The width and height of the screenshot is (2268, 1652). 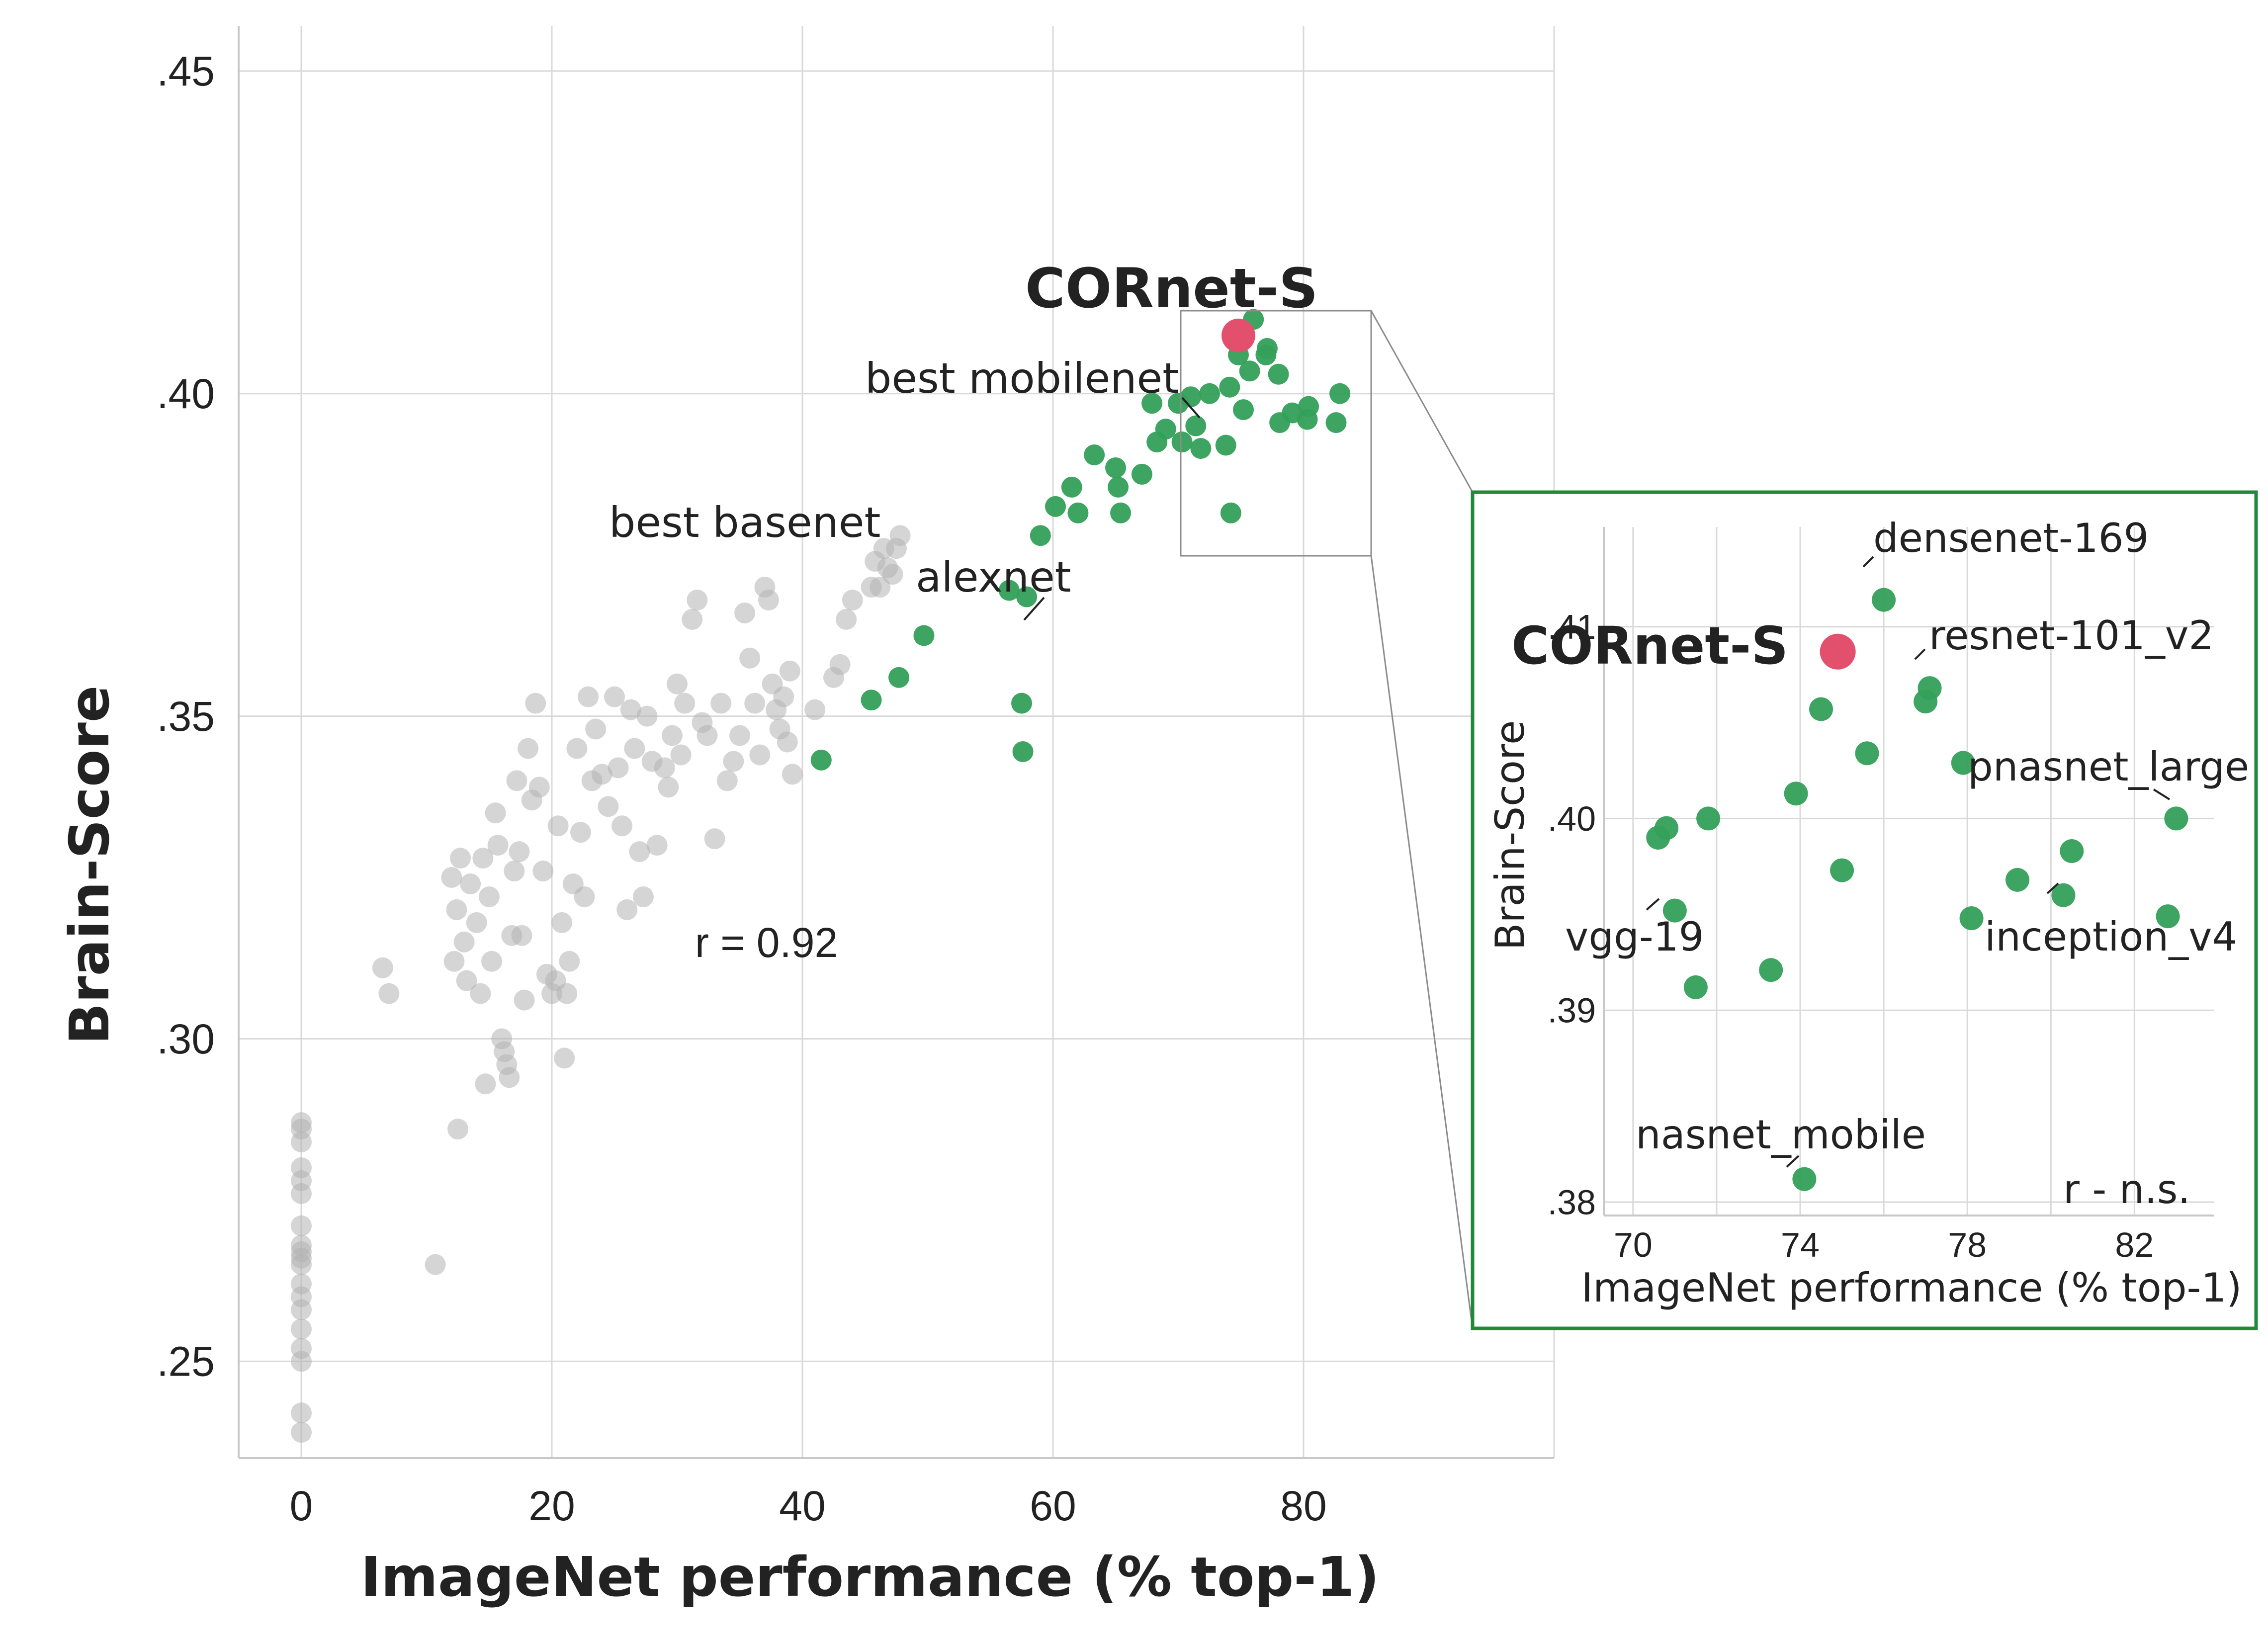 What do you see at coordinates (869, 1577) in the screenshot?
I see `main-x-axis-title: ImageNet performance (% top-1)` at bounding box center [869, 1577].